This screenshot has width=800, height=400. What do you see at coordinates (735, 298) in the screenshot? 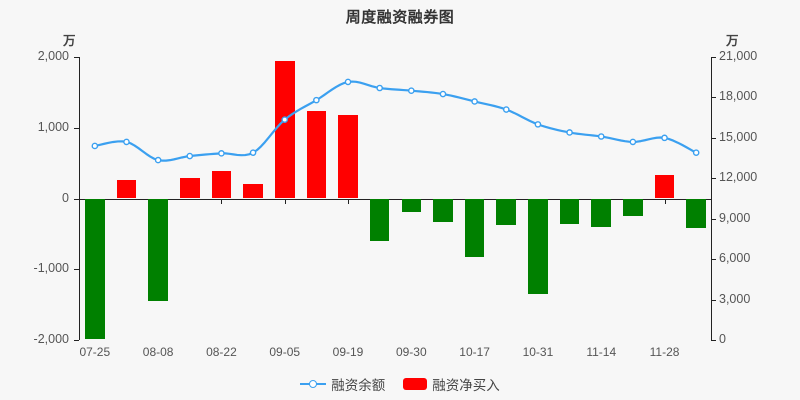
I see `right-axis-tick-label: 3,000` at bounding box center [735, 298].